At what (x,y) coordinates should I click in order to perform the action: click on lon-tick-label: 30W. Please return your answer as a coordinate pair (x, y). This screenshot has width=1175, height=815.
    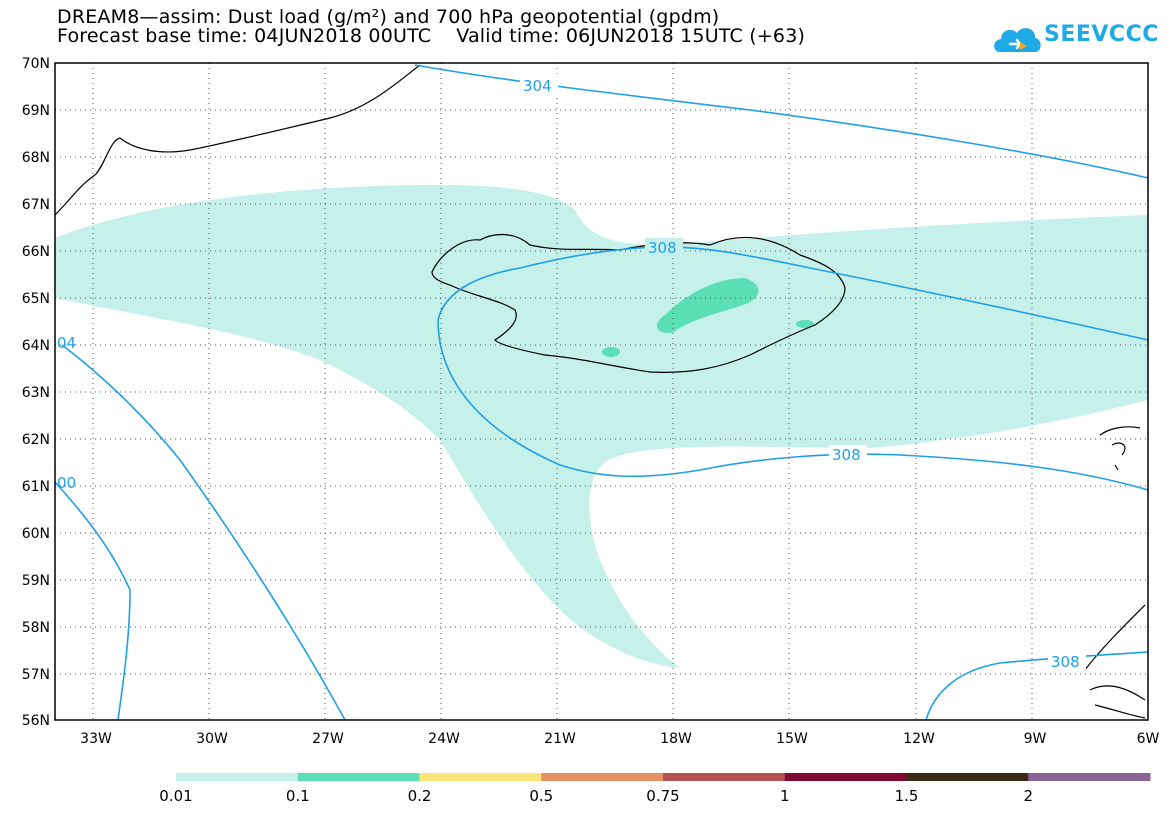
    Looking at the image, I should click on (212, 739).